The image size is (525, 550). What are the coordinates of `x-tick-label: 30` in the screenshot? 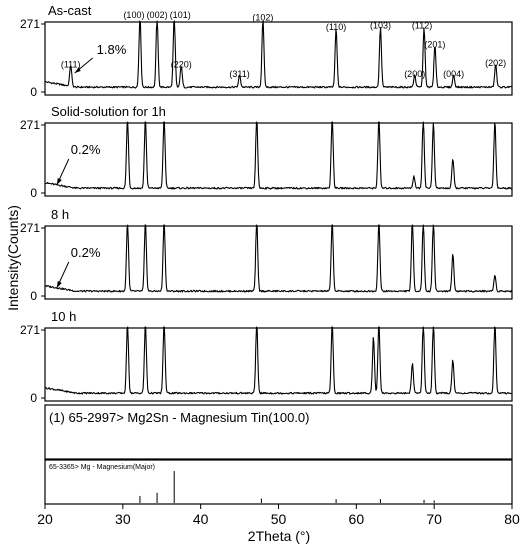 It's located at (123, 519).